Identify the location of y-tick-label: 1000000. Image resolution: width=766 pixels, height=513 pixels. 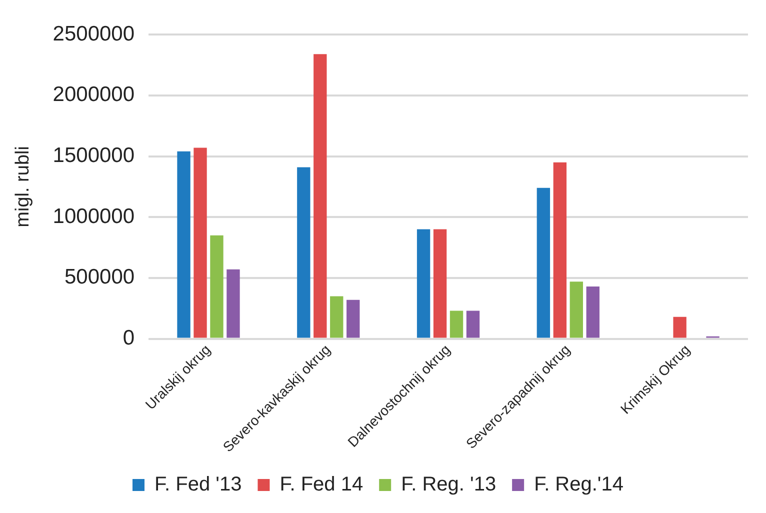
(93, 216).